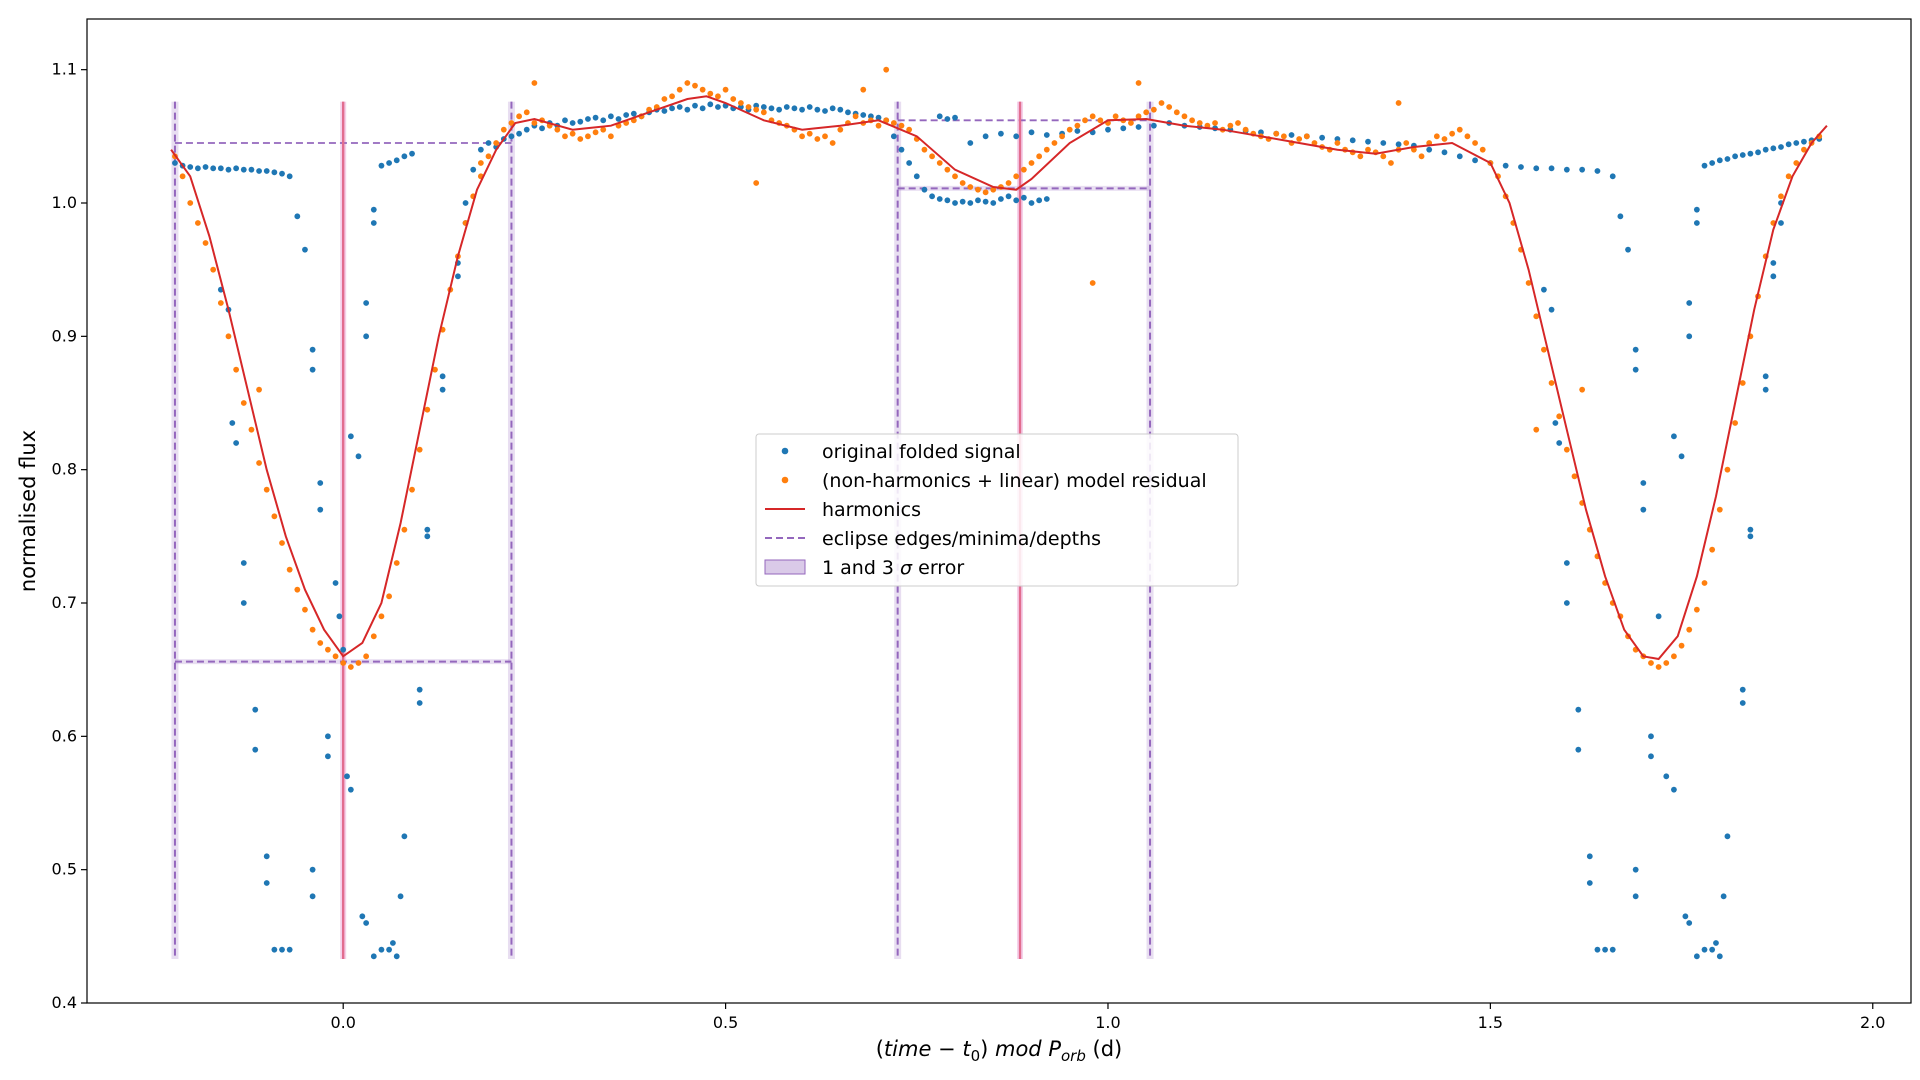 This screenshot has width=1920, height=1080. Describe the element at coordinates (893, 568) in the screenshot. I see `legend-error-label: 1 and 3 σ error` at that location.